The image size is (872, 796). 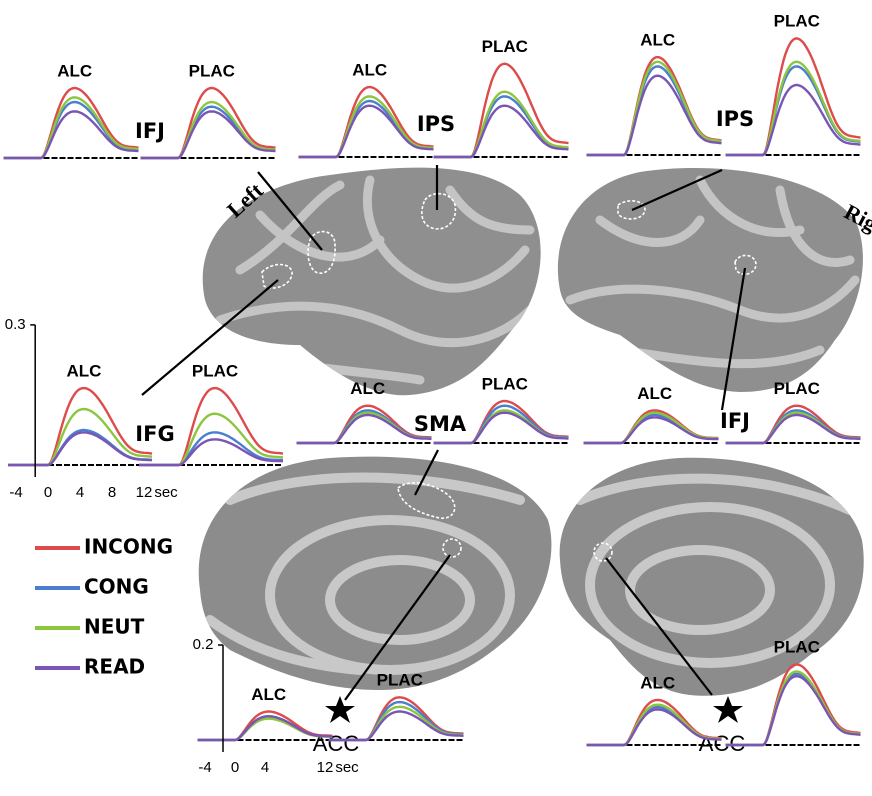 I want to click on region-label: SMA, so click(x=440, y=424).